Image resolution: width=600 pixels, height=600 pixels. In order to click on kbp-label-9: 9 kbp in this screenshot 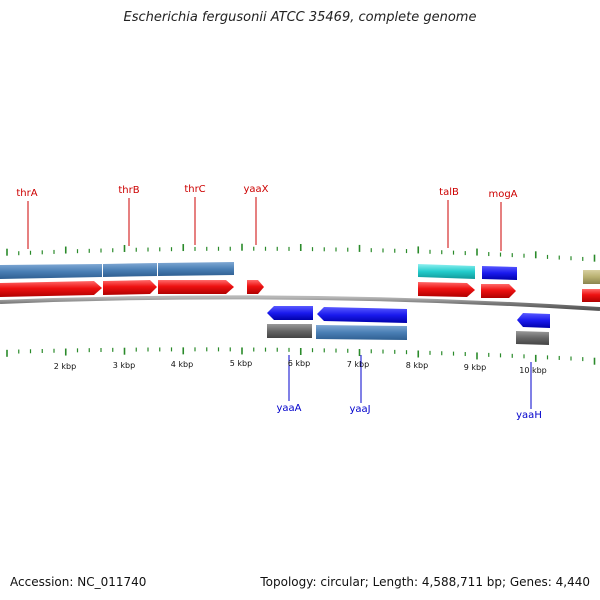, I will do `click(475, 367)`.